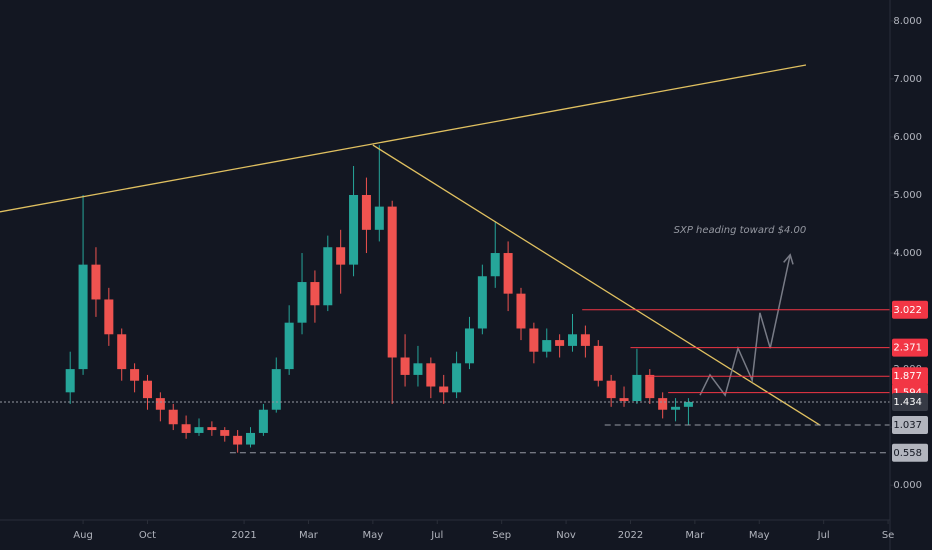 The height and width of the screenshot is (550, 932). Describe the element at coordinates (788, 259) in the screenshot. I see `projection-arrowhead` at that location.